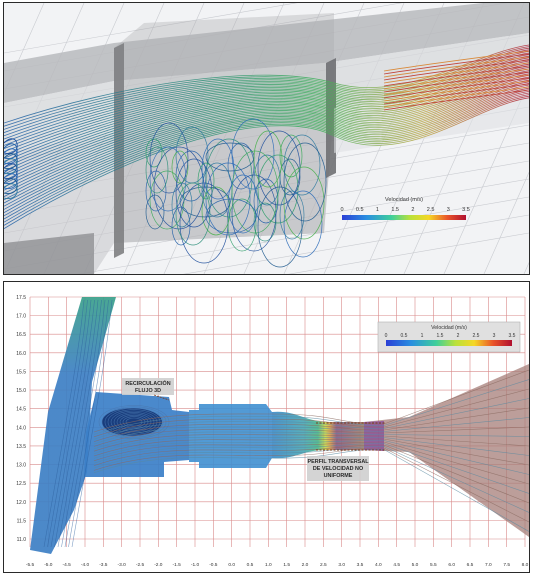 The width and height of the screenshot is (533, 575). What do you see at coordinates (466, 210) in the screenshot?
I see `legend-tick-label: 3.5` at bounding box center [466, 210].